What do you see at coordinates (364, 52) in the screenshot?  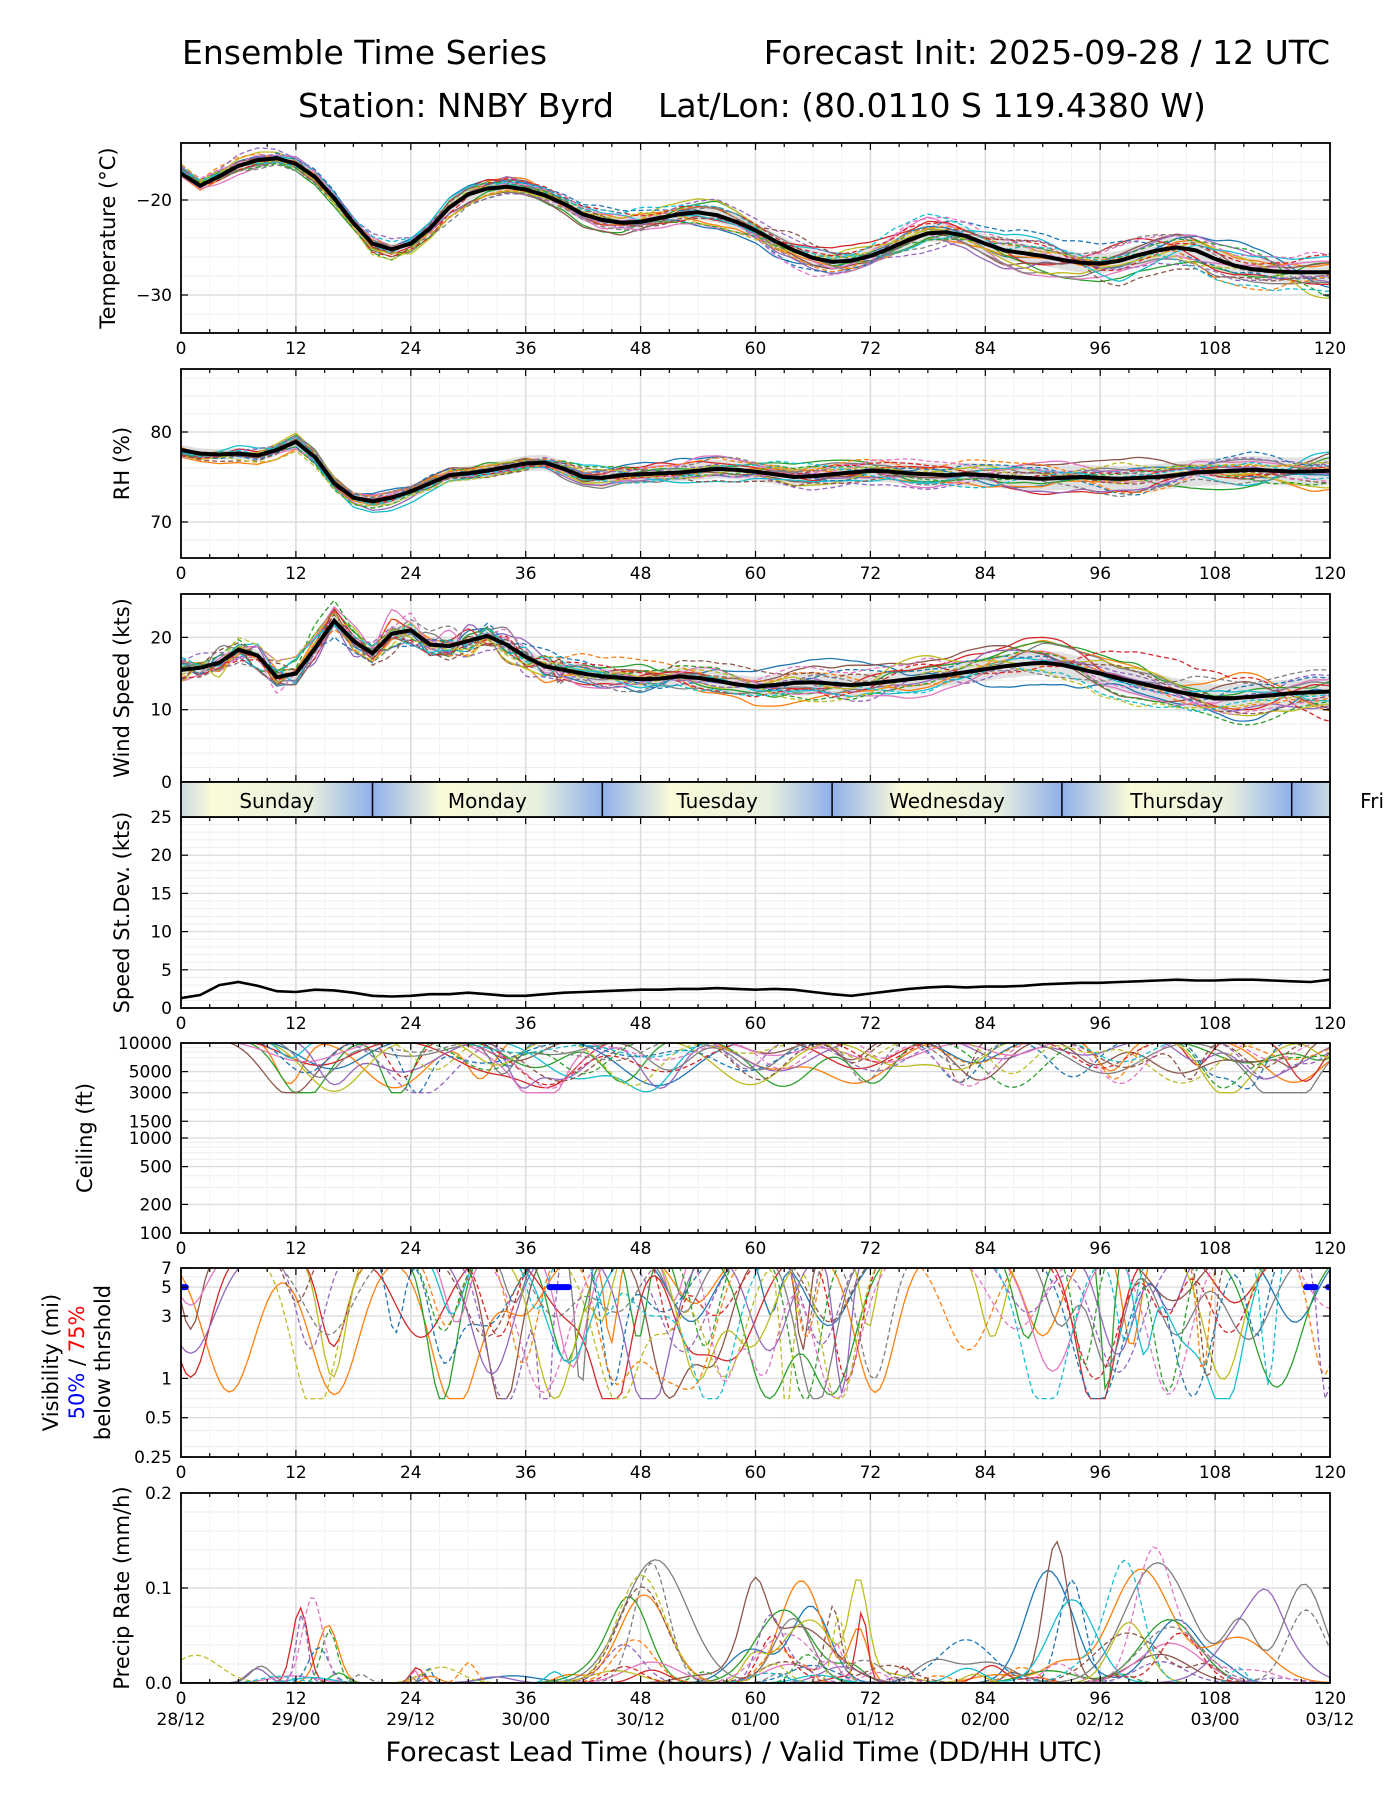 I see `title-left: Ensemble Time Series` at bounding box center [364, 52].